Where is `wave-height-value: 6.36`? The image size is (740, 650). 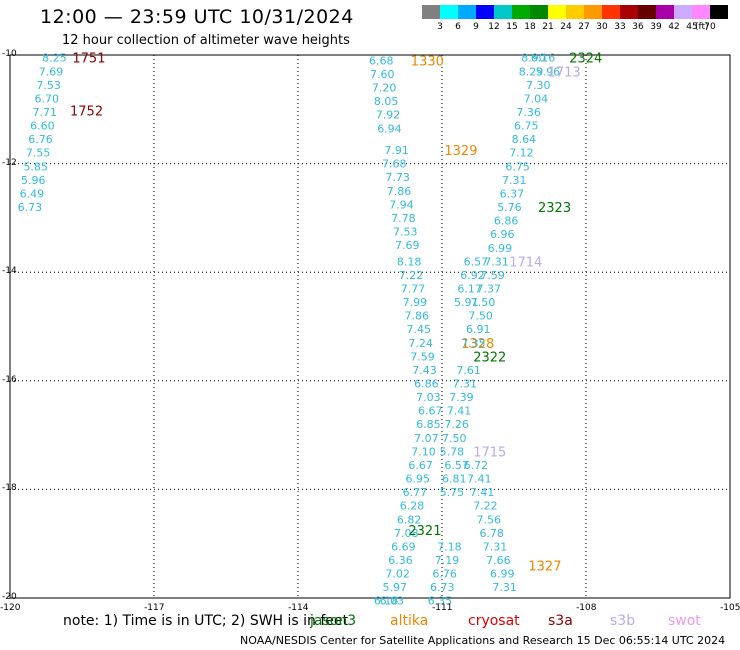 wave-height-value: 6.36 is located at coordinates (400, 560).